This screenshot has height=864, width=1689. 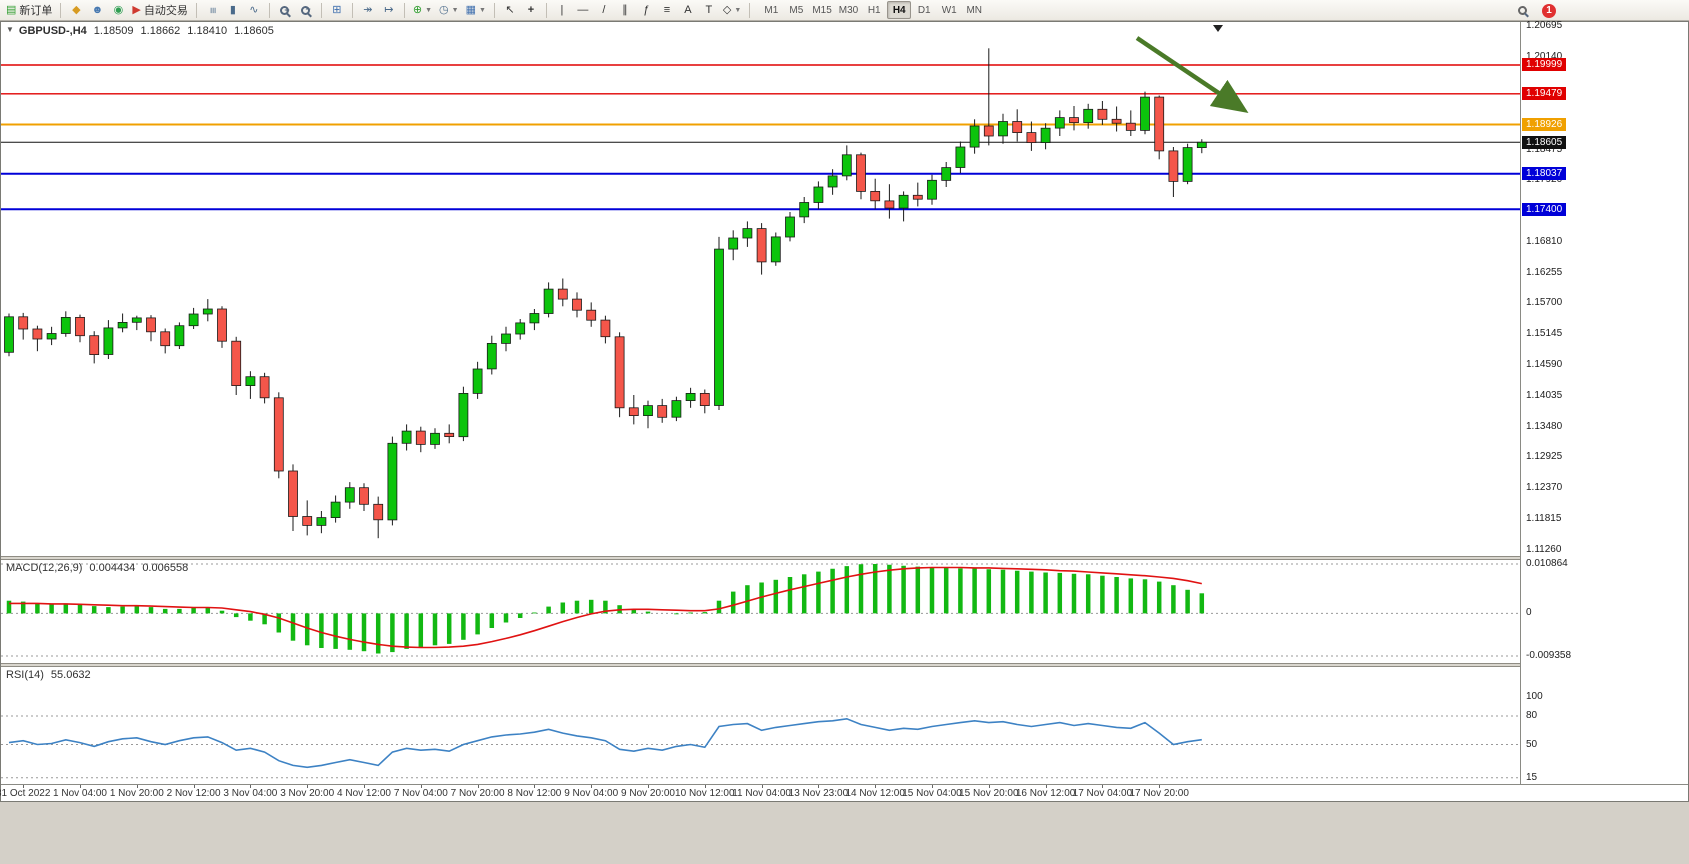 I want to click on chart-shift-marker, so click(x=1218, y=28).